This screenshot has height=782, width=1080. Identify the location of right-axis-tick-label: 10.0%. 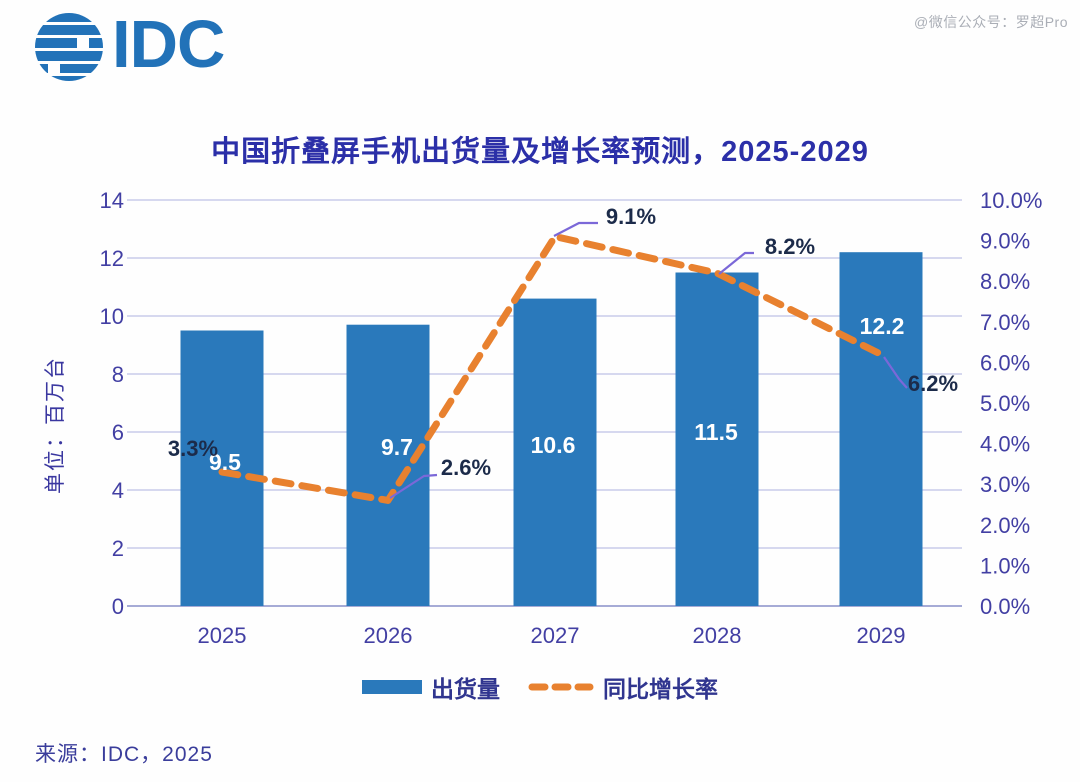
(1011, 200).